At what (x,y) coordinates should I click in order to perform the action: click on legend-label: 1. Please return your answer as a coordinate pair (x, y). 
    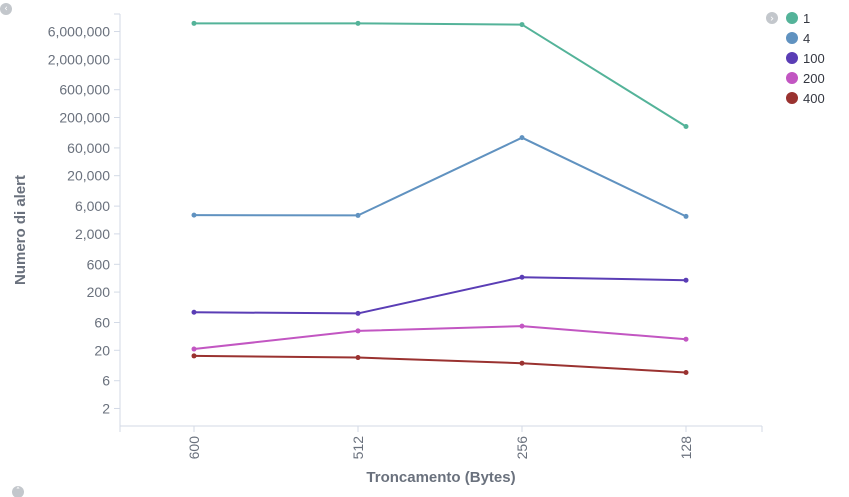
    Looking at the image, I should click on (806, 18).